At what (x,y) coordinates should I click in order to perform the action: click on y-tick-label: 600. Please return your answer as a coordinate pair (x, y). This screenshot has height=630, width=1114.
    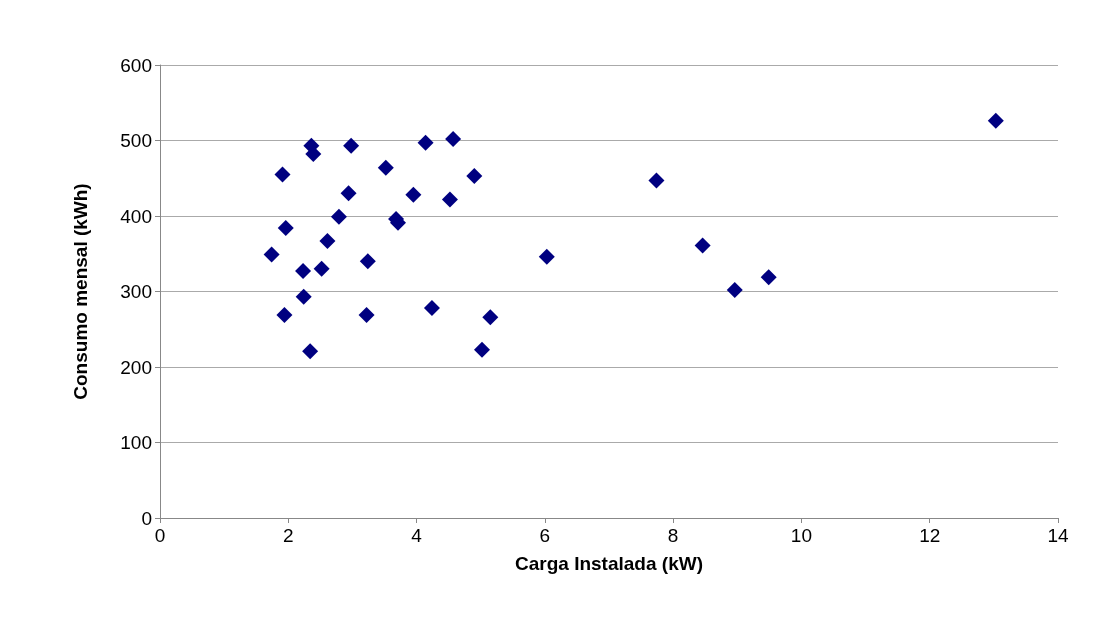
    Looking at the image, I should click on (136, 65).